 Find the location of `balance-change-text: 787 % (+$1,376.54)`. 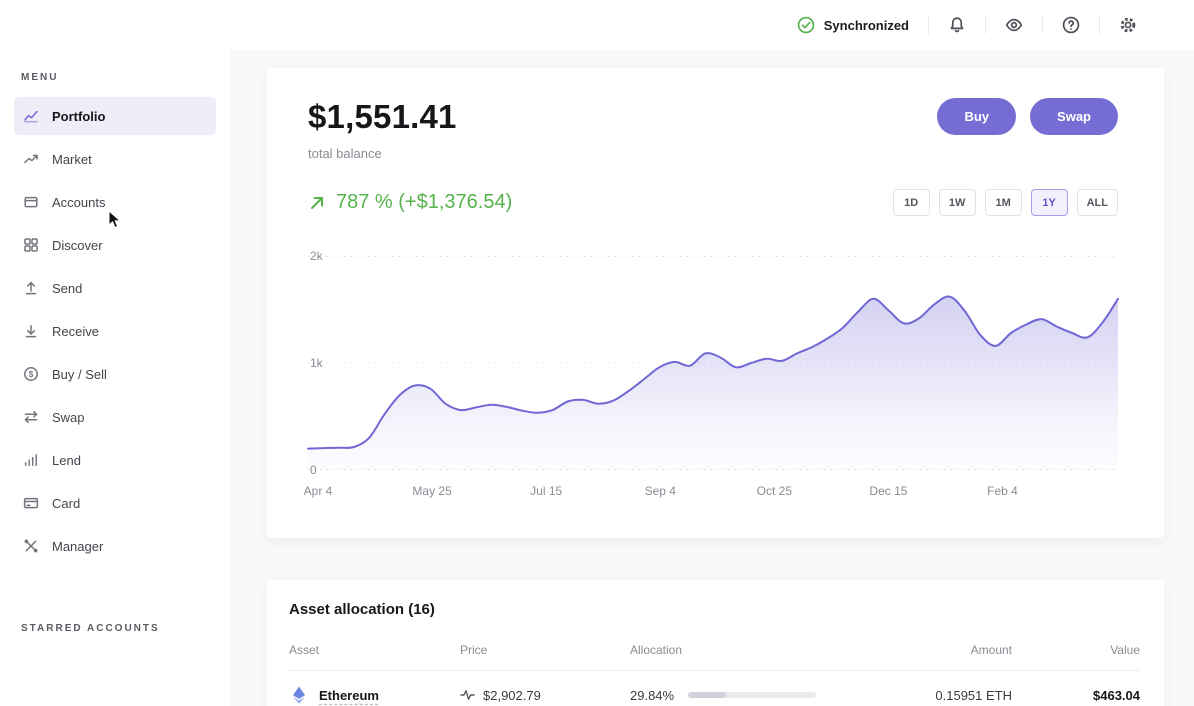

balance-change-text: 787 % (+$1,376.54) is located at coordinates (424, 202).